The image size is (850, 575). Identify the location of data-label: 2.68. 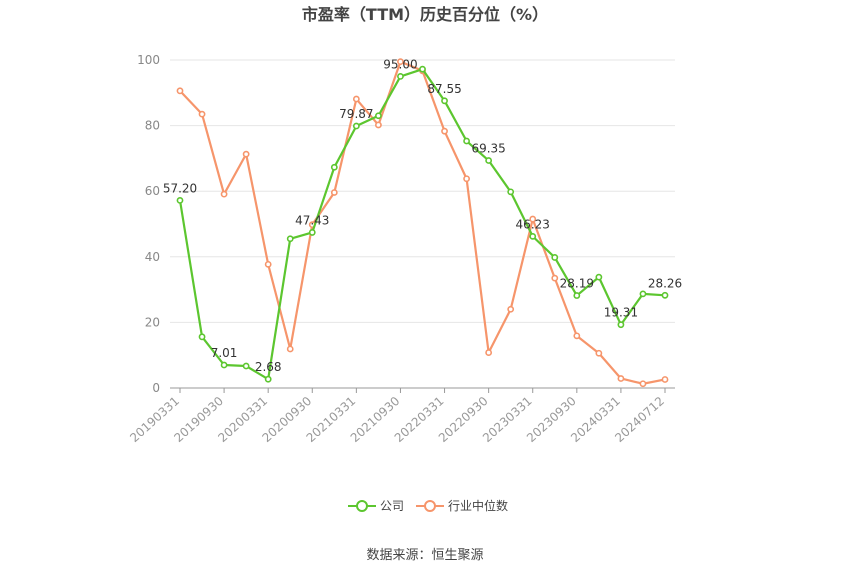
(268, 367).